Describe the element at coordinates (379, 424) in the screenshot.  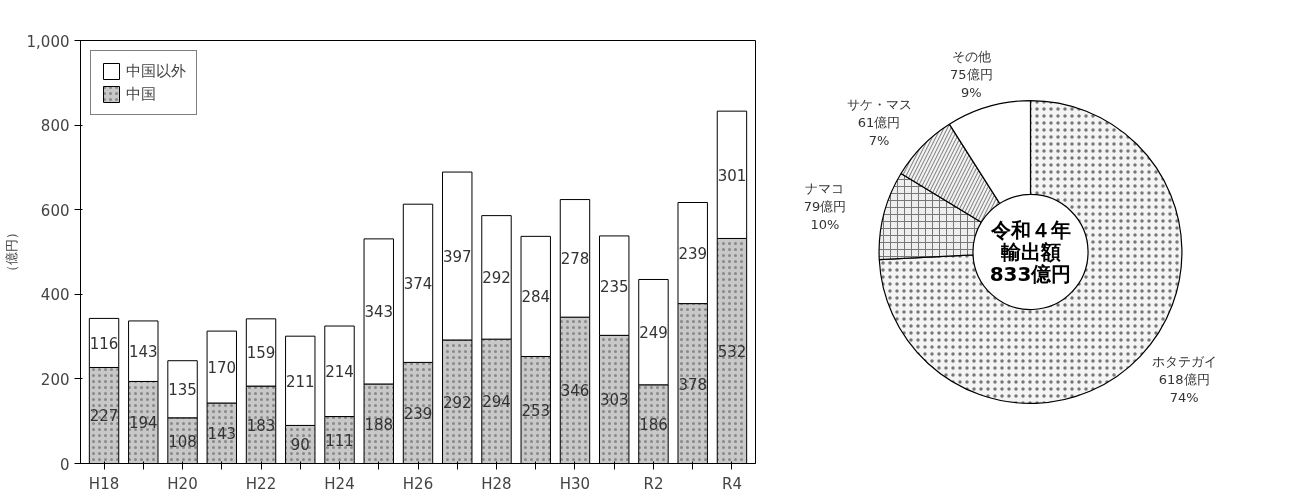
I see `data-label: 188` at that location.